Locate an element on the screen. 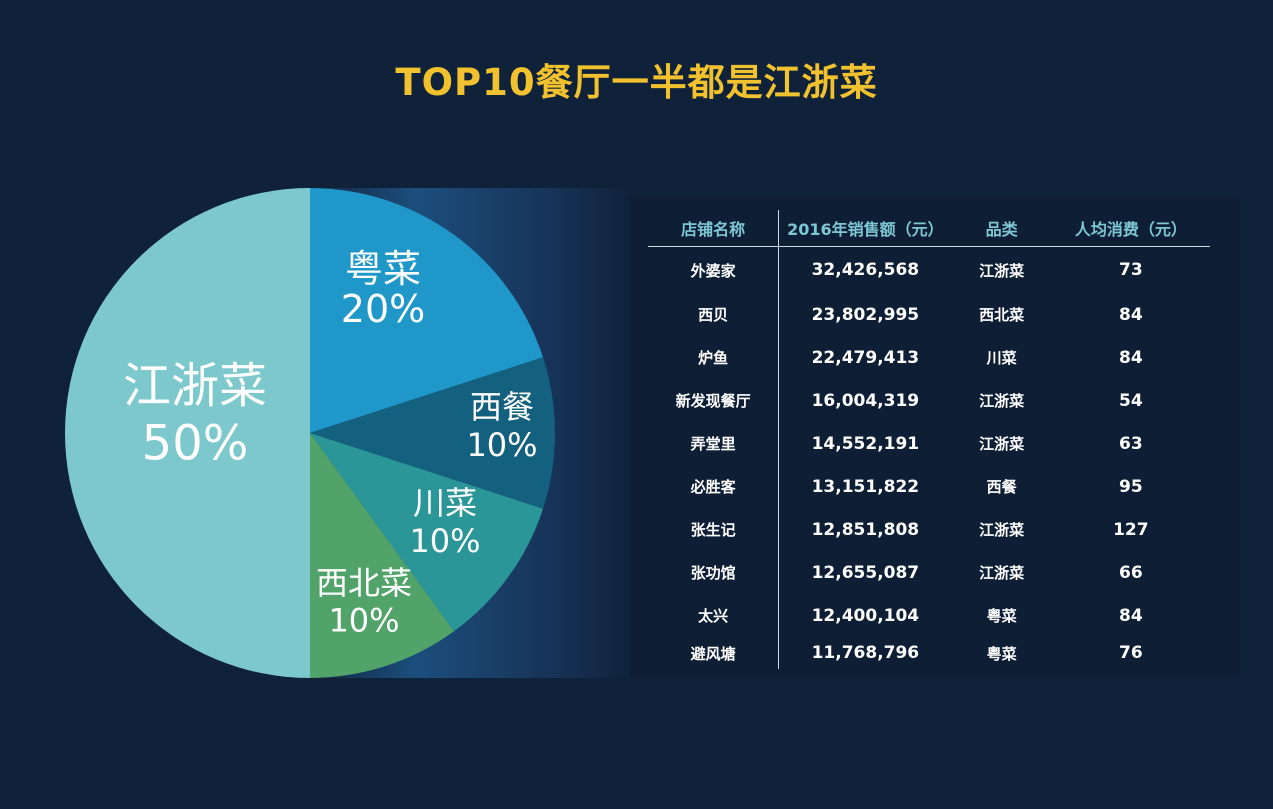  slice-label-4: 江浙菜 is located at coordinates (195, 386).